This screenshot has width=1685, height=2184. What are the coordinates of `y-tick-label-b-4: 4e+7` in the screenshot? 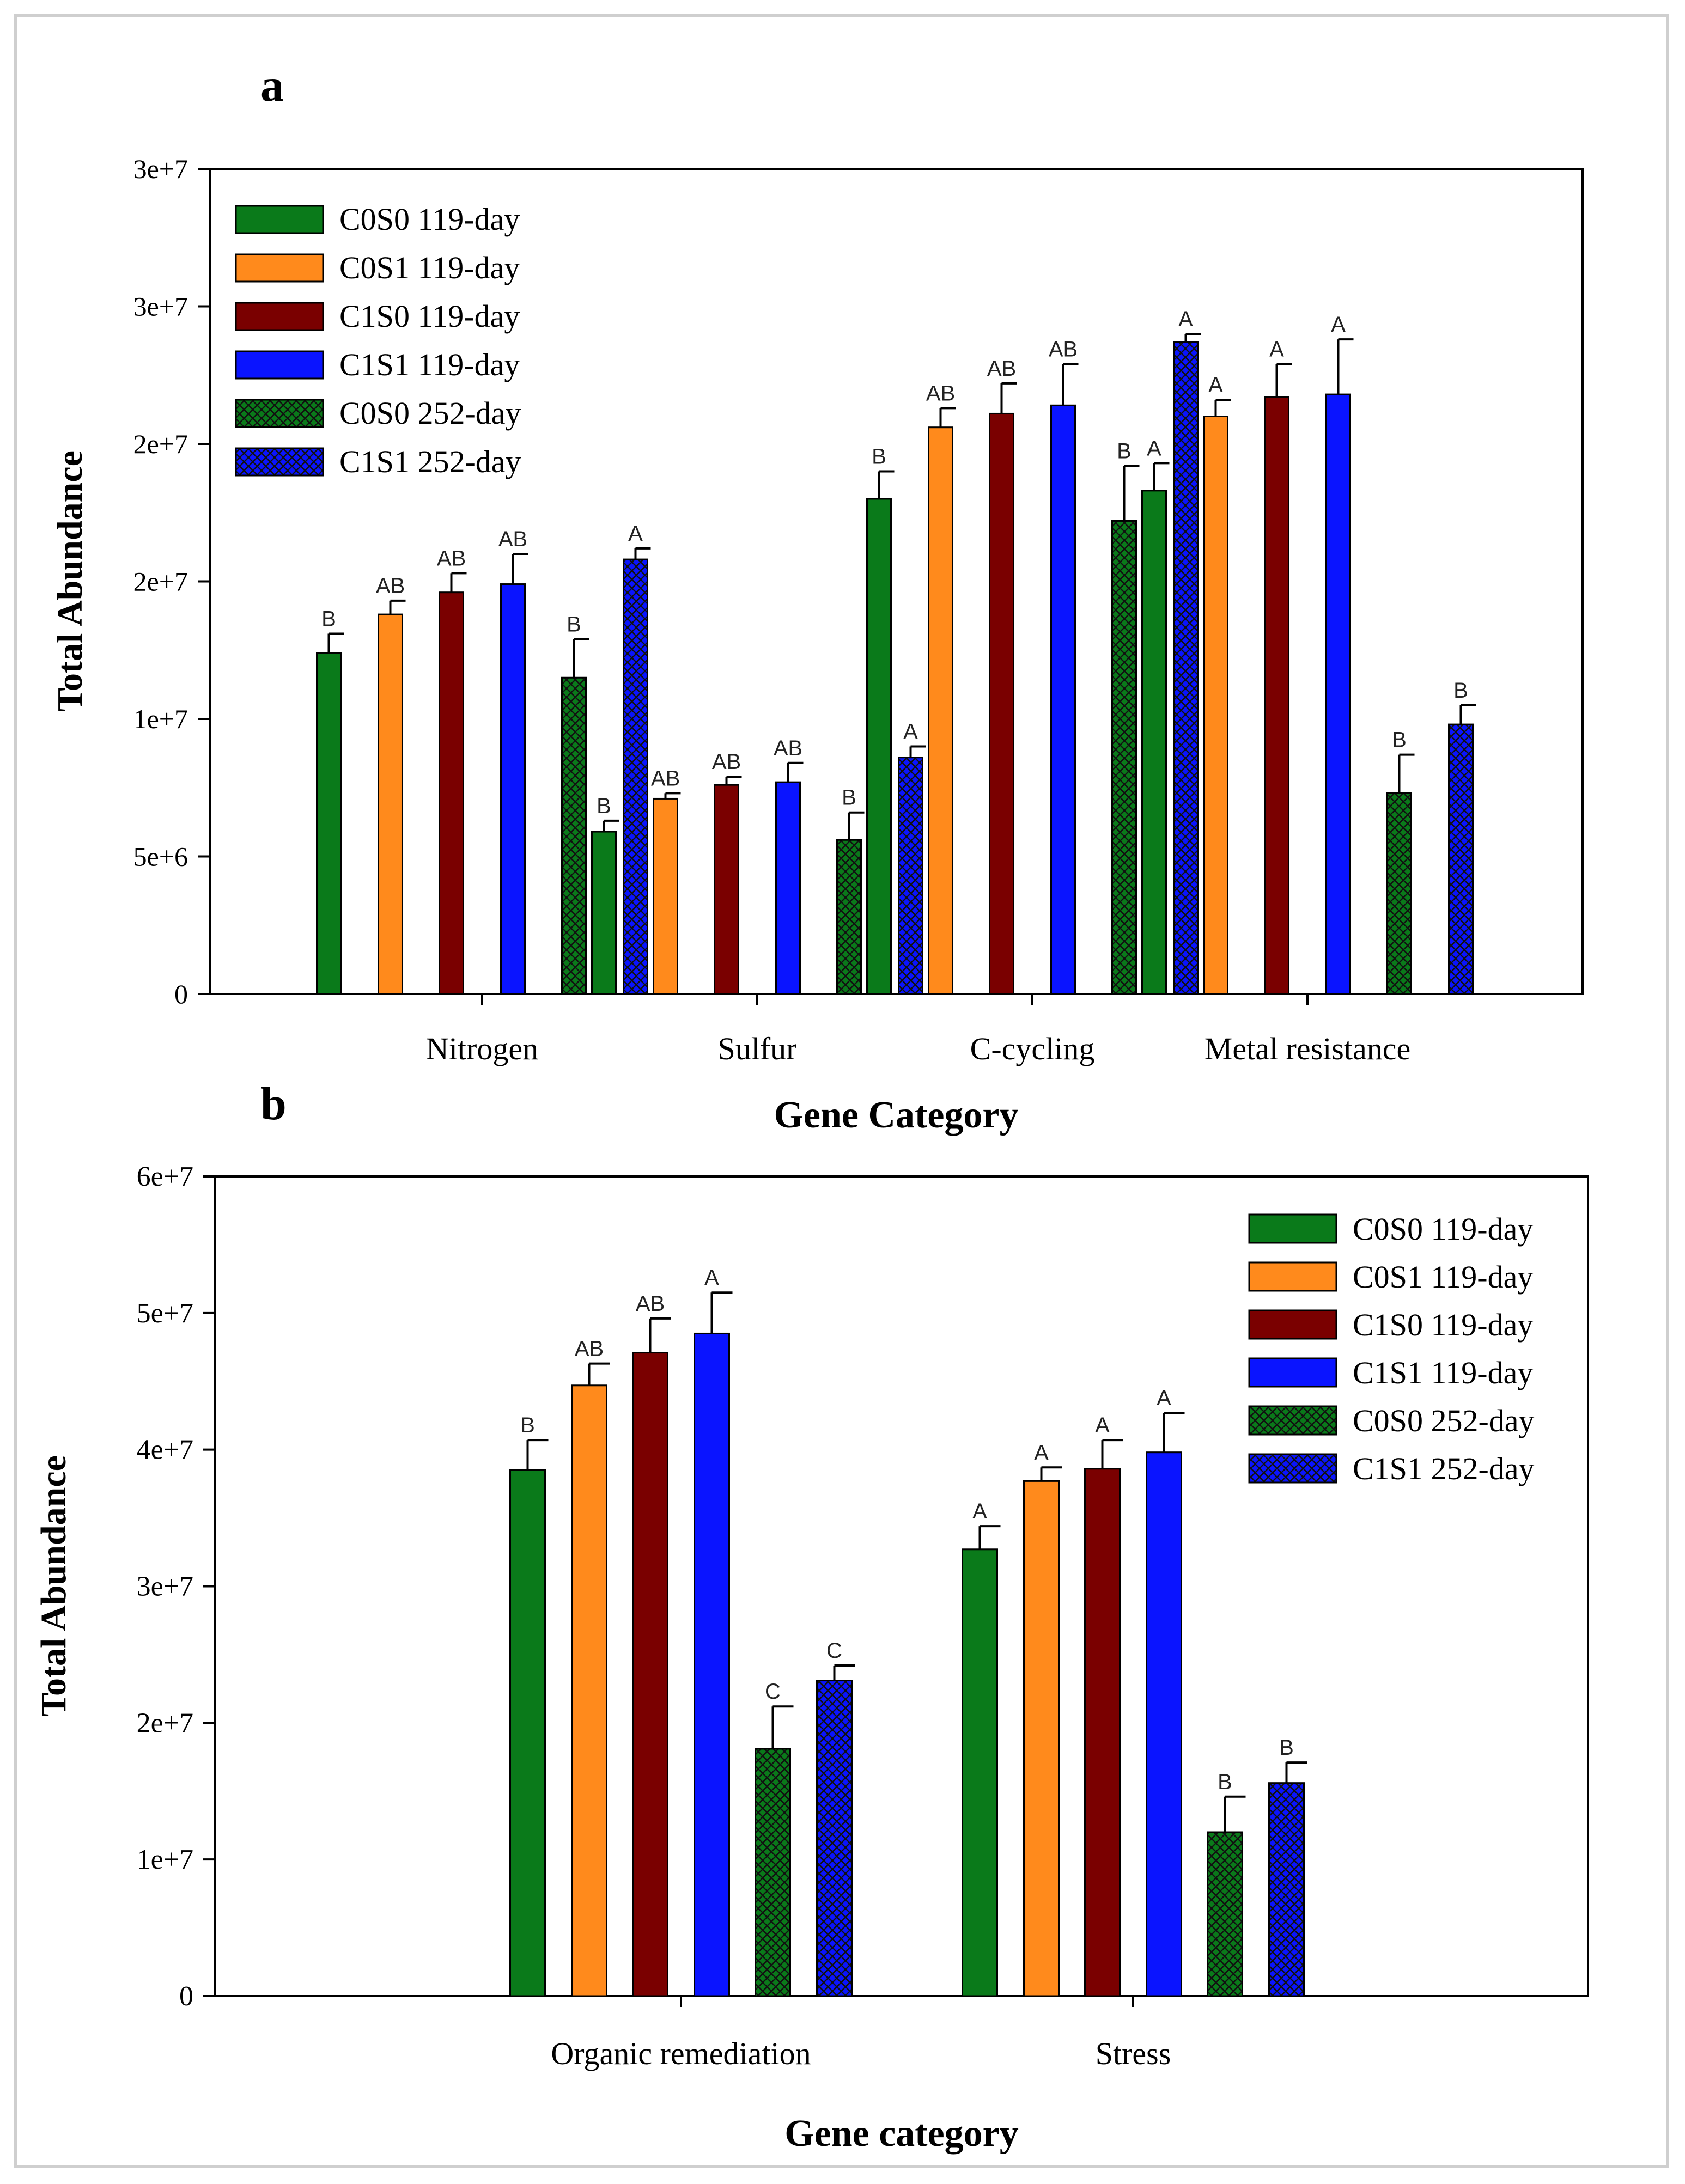 It's located at (165, 1450).